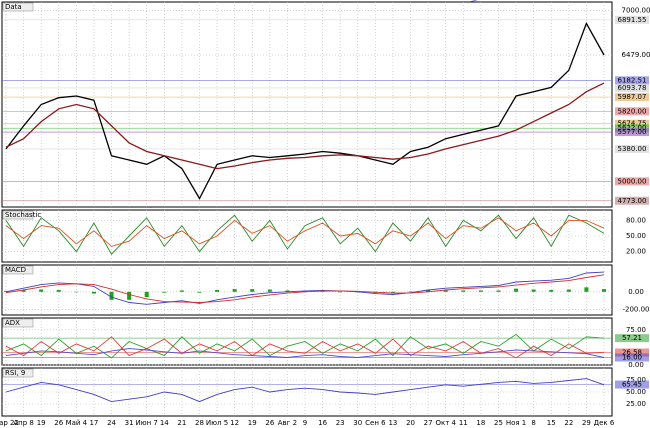 The width and height of the screenshot is (650, 428). I want to click on x-tick-label: Апр 8, so click(23, 423).